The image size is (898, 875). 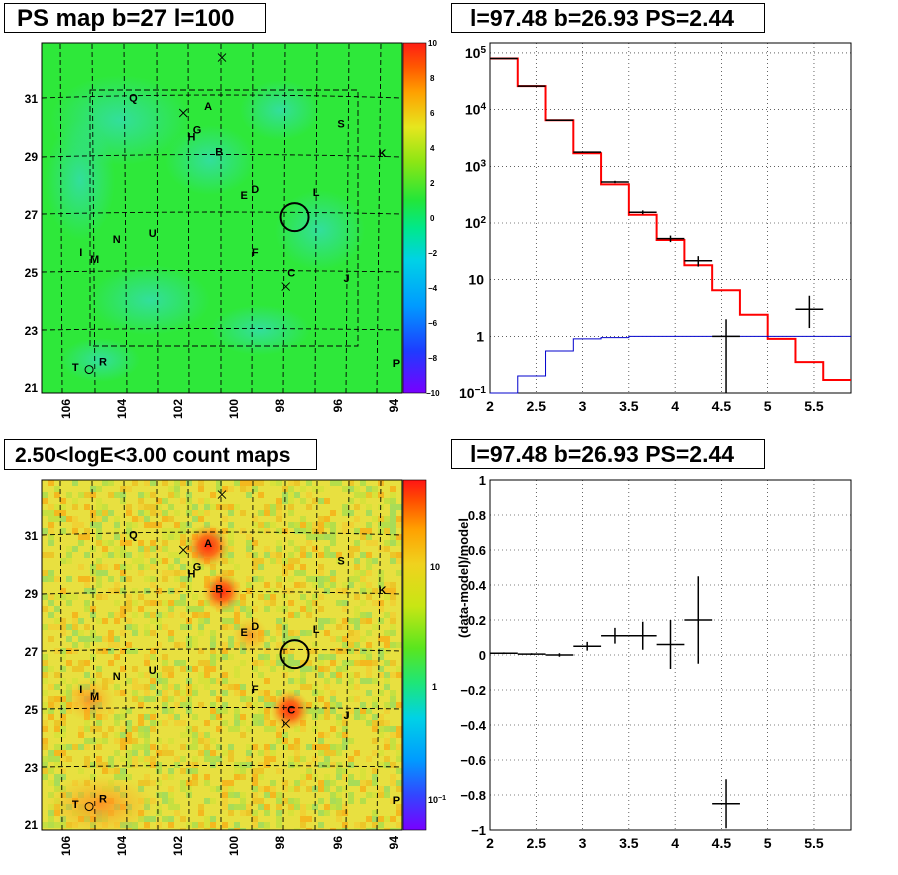 I want to click on hotspot, so click(x=290, y=710).